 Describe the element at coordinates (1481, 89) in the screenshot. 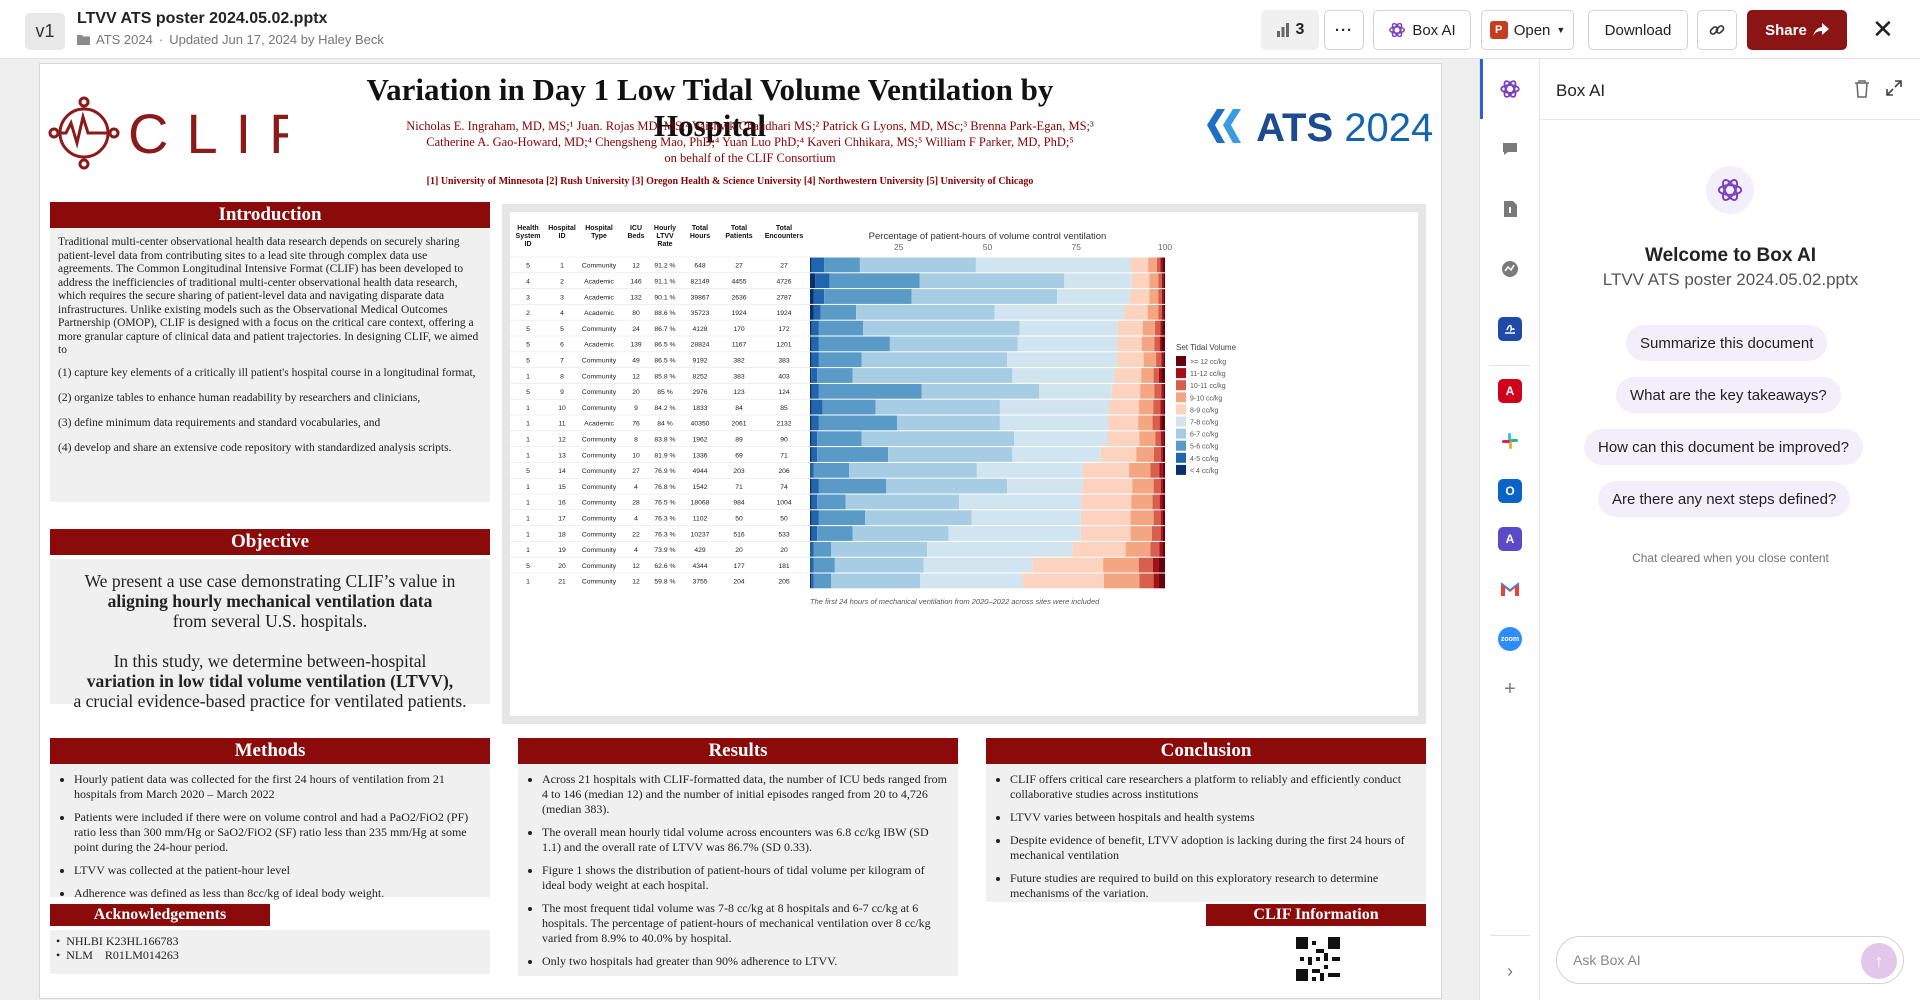

I see `rail-active-marker` at that location.